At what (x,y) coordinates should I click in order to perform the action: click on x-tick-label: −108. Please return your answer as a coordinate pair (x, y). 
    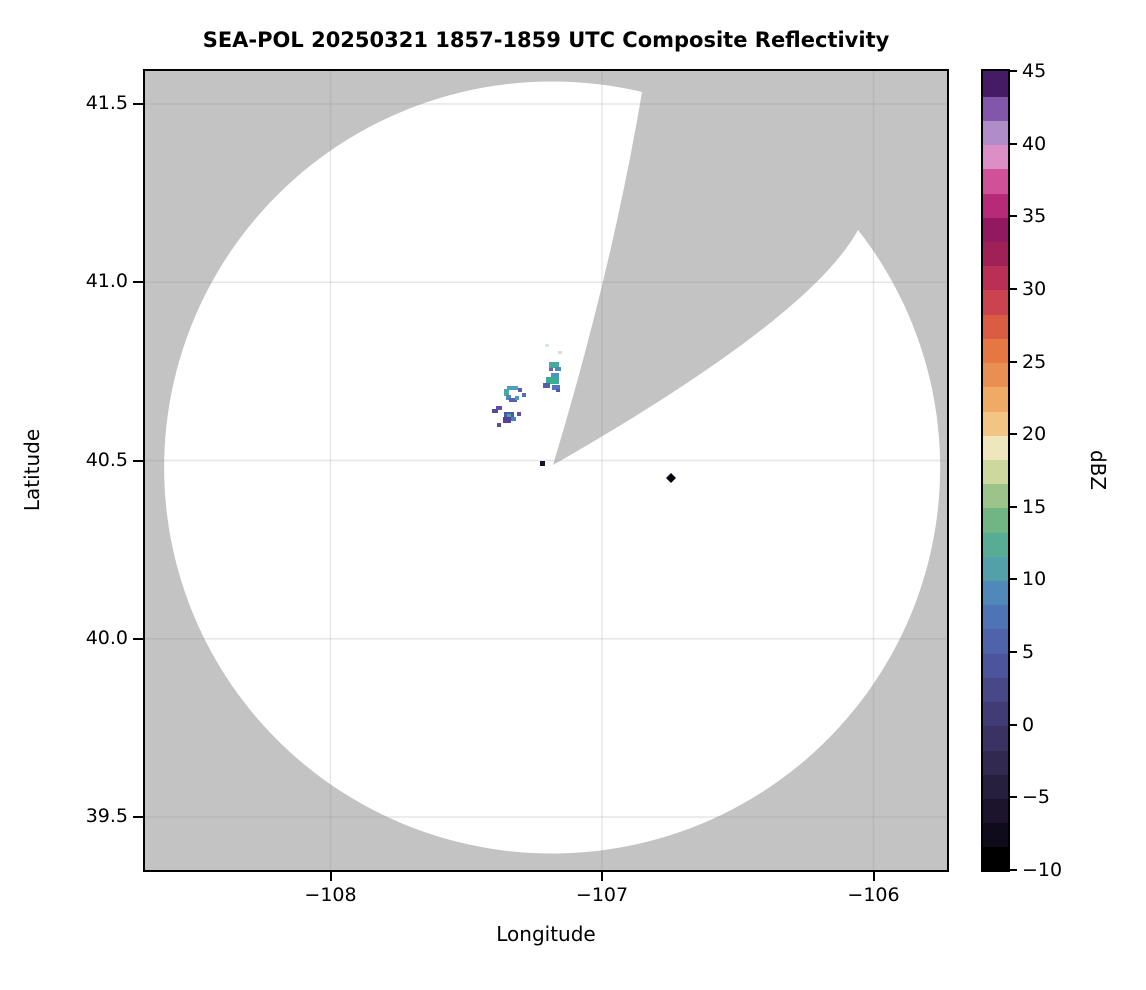
    Looking at the image, I should click on (330, 895).